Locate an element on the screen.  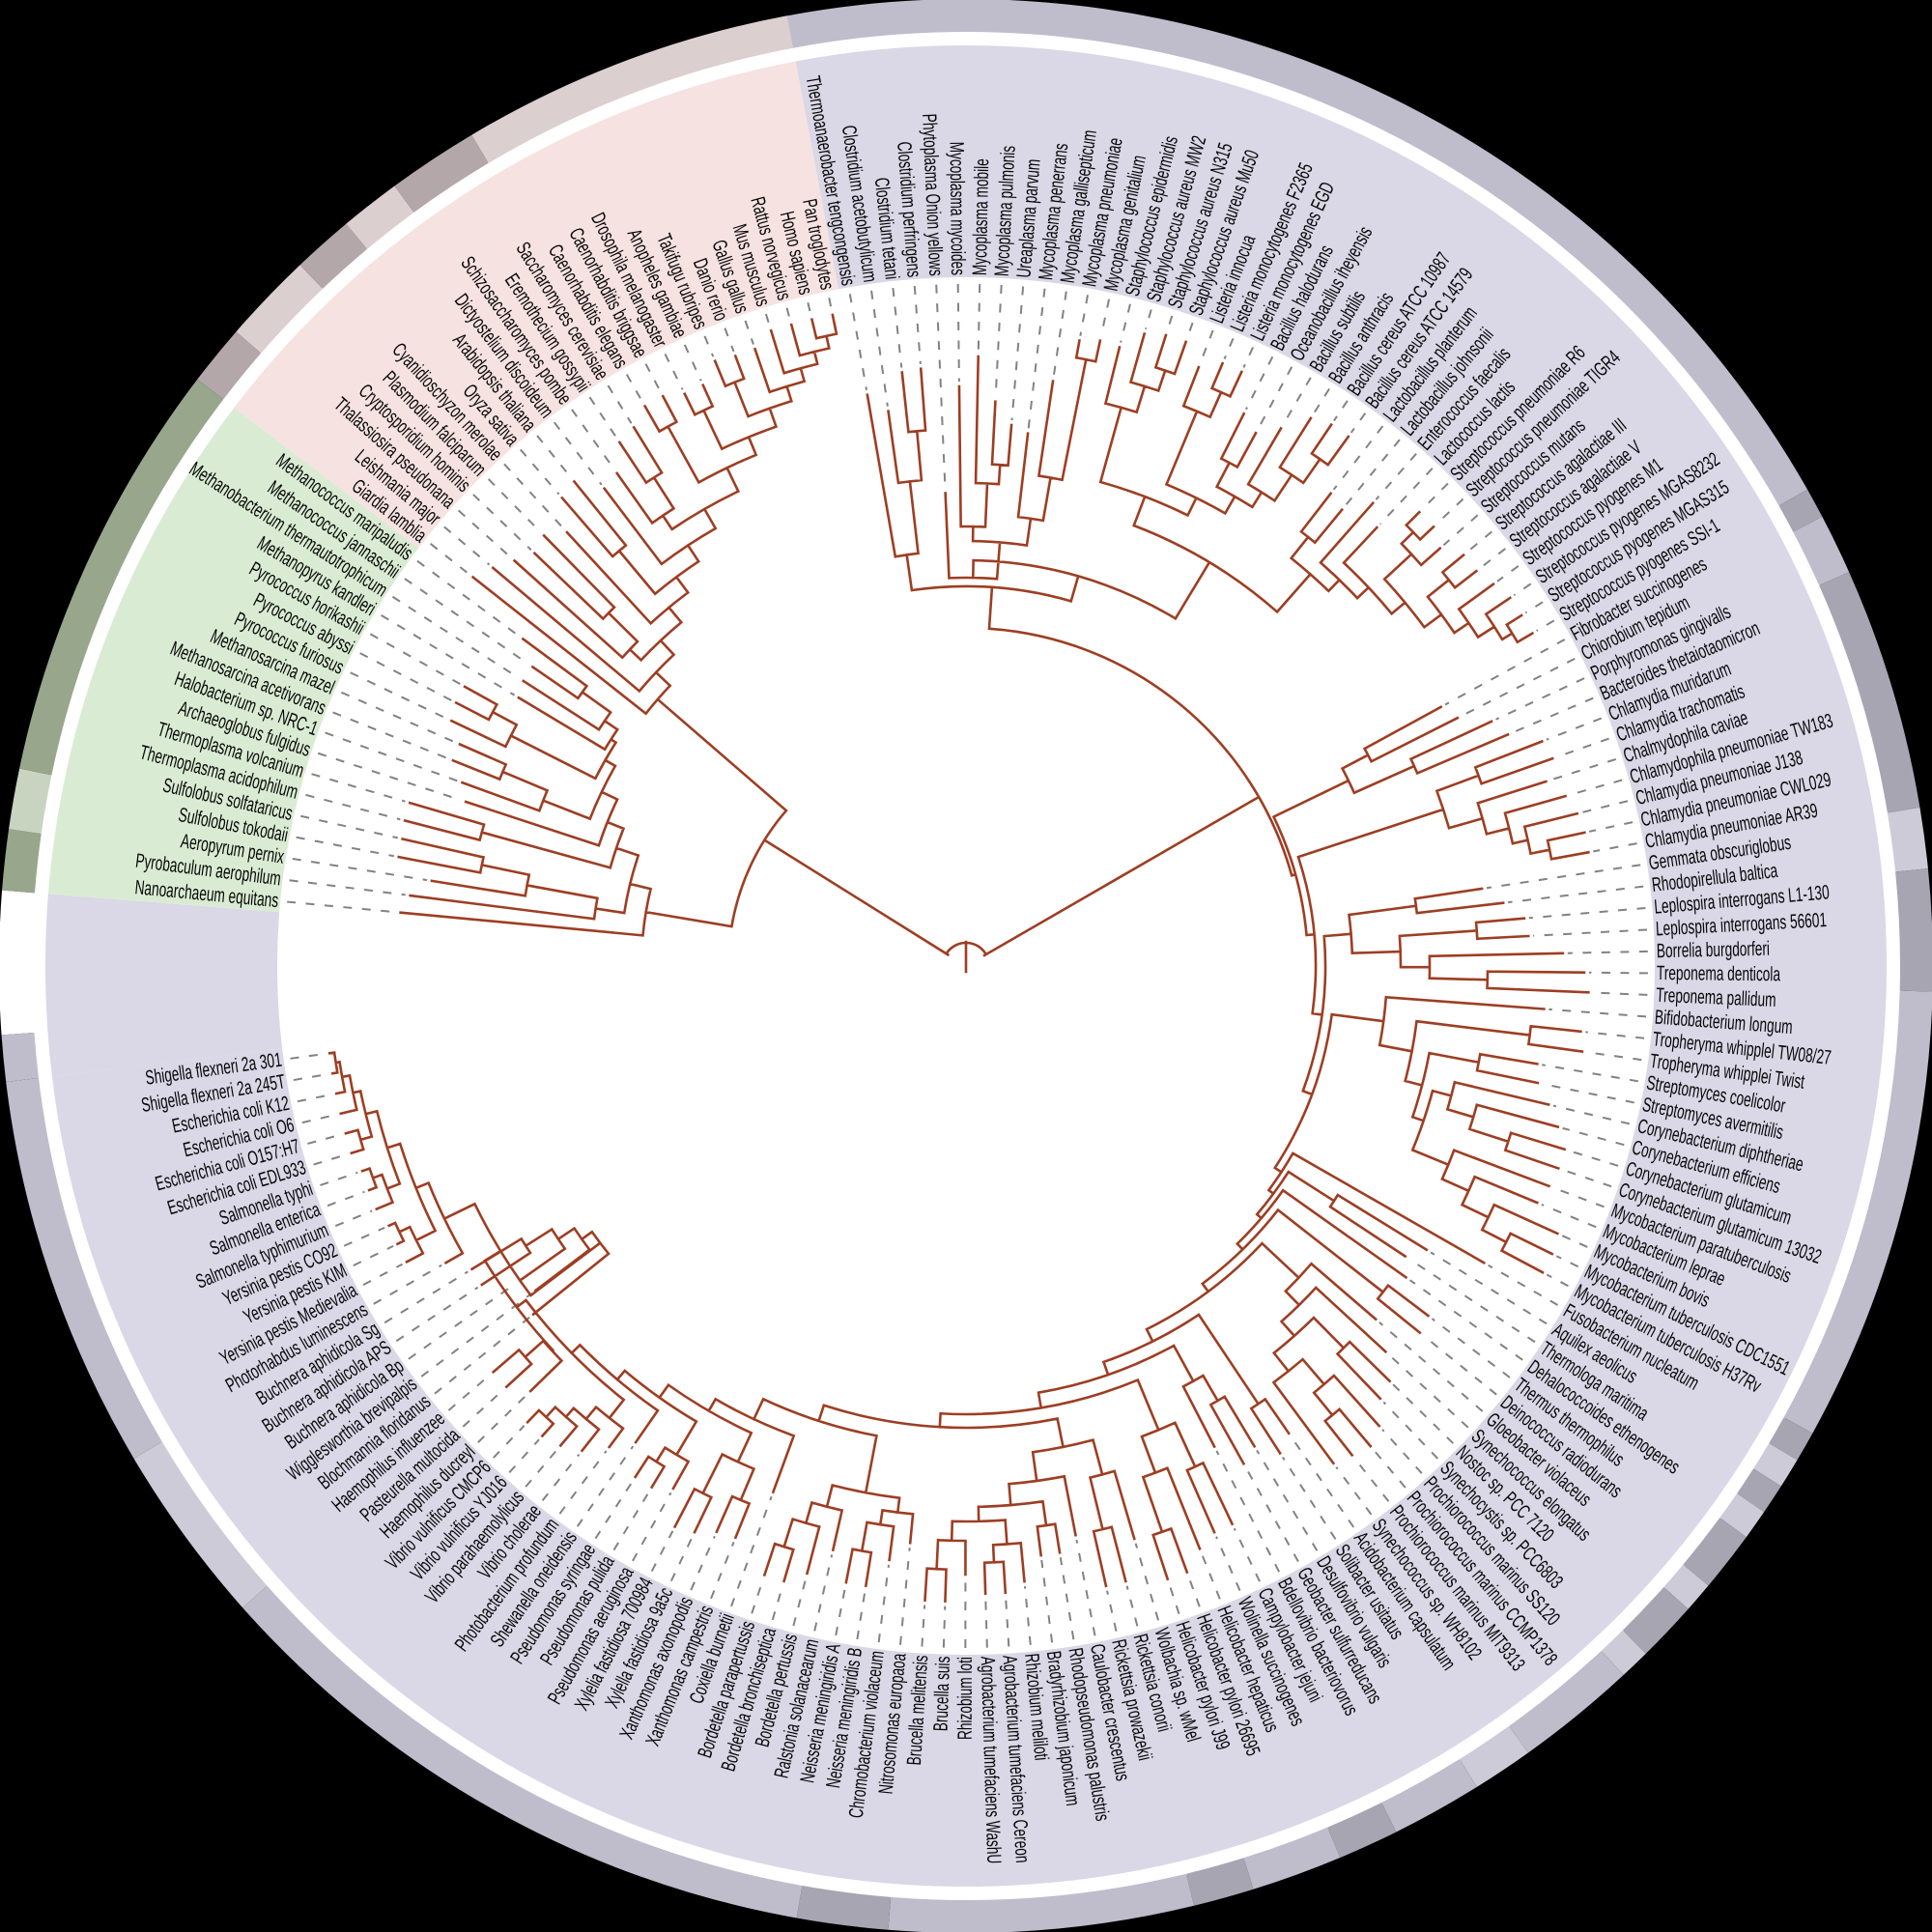
svg-text: Rhizobium loti is located at coordinates (965, 1698).